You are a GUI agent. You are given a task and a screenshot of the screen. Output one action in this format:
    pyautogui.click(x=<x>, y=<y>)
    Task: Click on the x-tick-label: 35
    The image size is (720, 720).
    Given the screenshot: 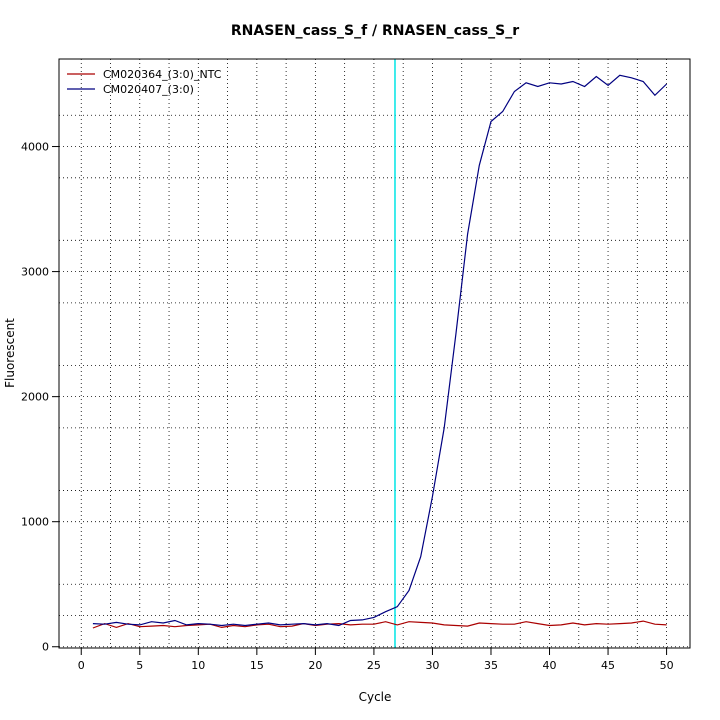 What is the action you would take?
    pyautogui.click(x=491, y=665)
    